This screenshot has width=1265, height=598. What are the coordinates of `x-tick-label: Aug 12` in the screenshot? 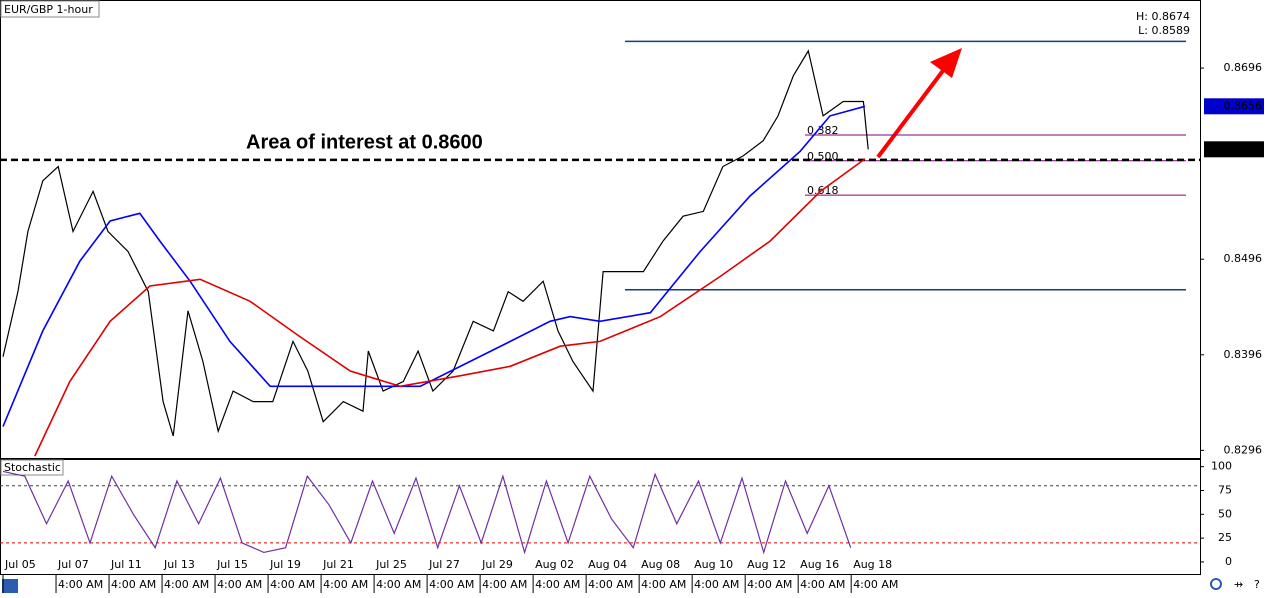 It's located at (766, 564).